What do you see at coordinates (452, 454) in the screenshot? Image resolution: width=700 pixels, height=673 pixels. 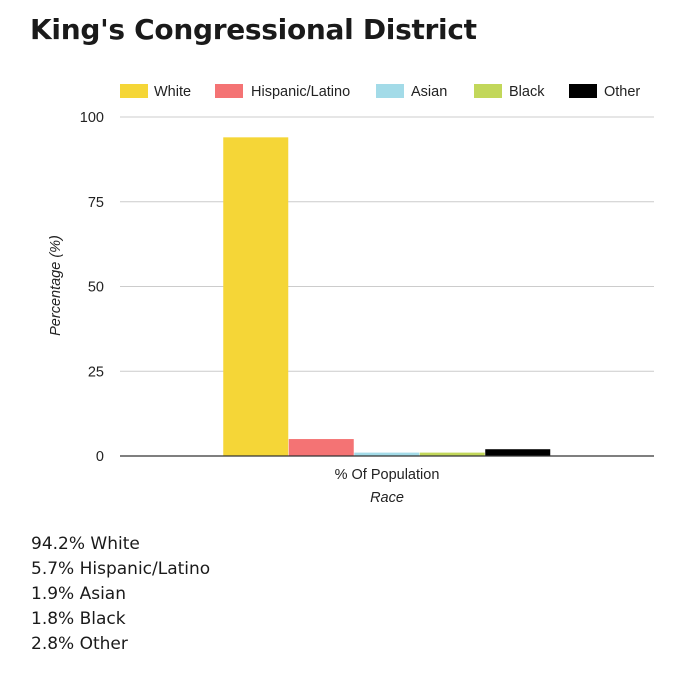 I see `bar-black` at bounding box center [452, 454].